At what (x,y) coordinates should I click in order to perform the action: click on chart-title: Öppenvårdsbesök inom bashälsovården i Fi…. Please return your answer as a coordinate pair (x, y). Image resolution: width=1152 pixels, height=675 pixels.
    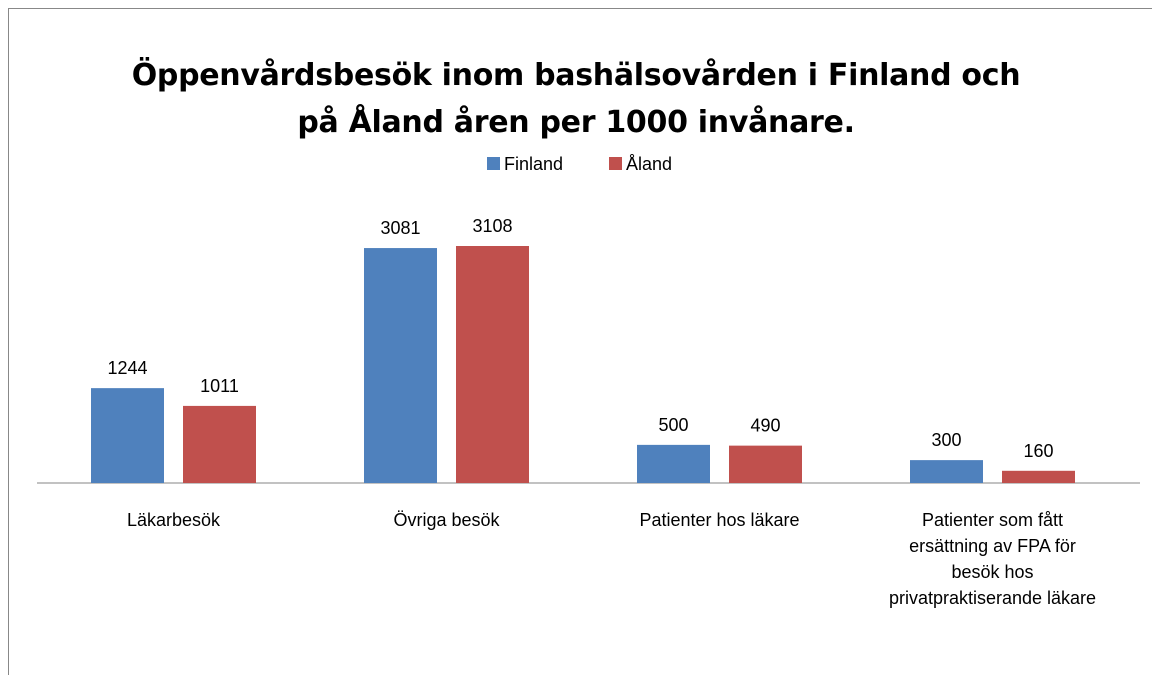
    Looking at the image, I should click on (576, 99).